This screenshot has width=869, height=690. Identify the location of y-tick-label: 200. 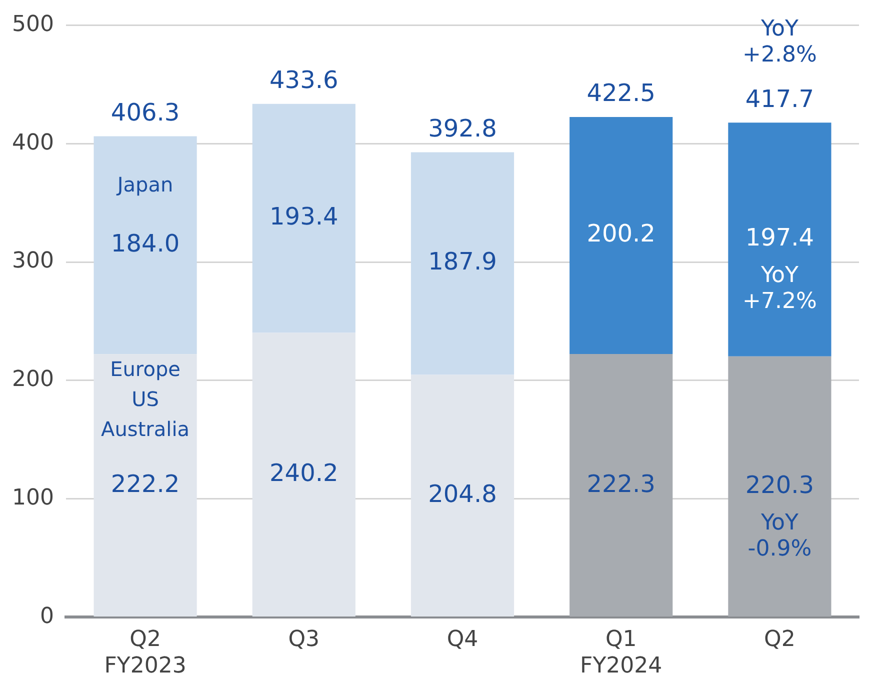
(33, 379).